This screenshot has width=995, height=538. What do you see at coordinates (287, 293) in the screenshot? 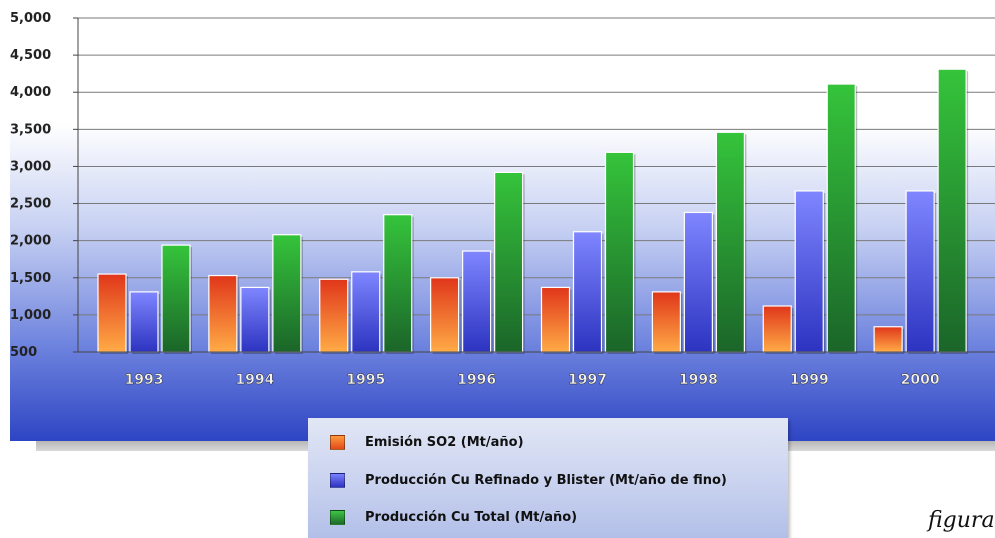
I see `bar-cu-total-1994` at bounding box center [287, 293].